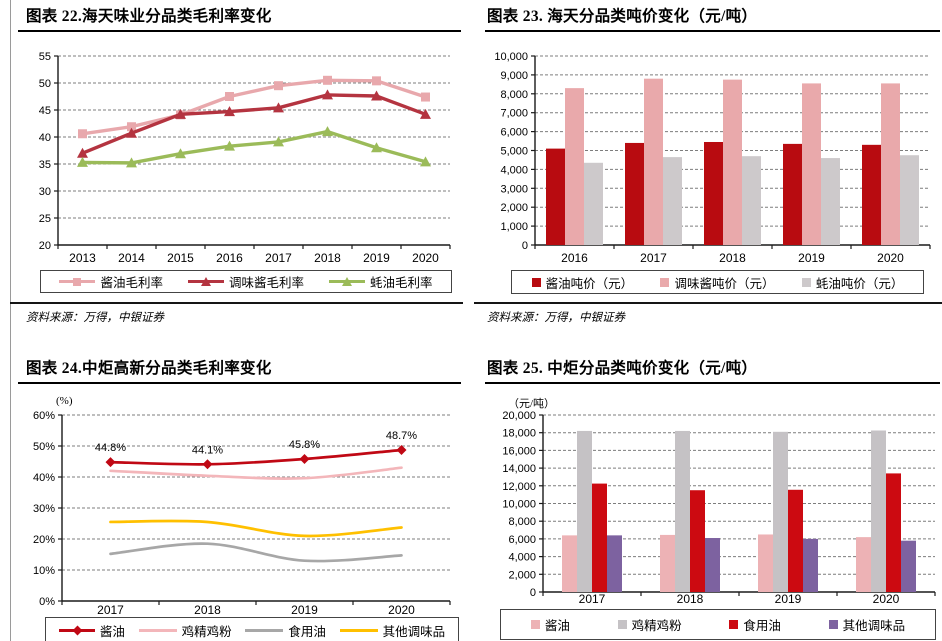 This screenshot has width=942, height=641. What do you see at coordinates (514, 76) in the screenshot?
I see `y-tick-label: 9,000` at bounding box center [514, 76].